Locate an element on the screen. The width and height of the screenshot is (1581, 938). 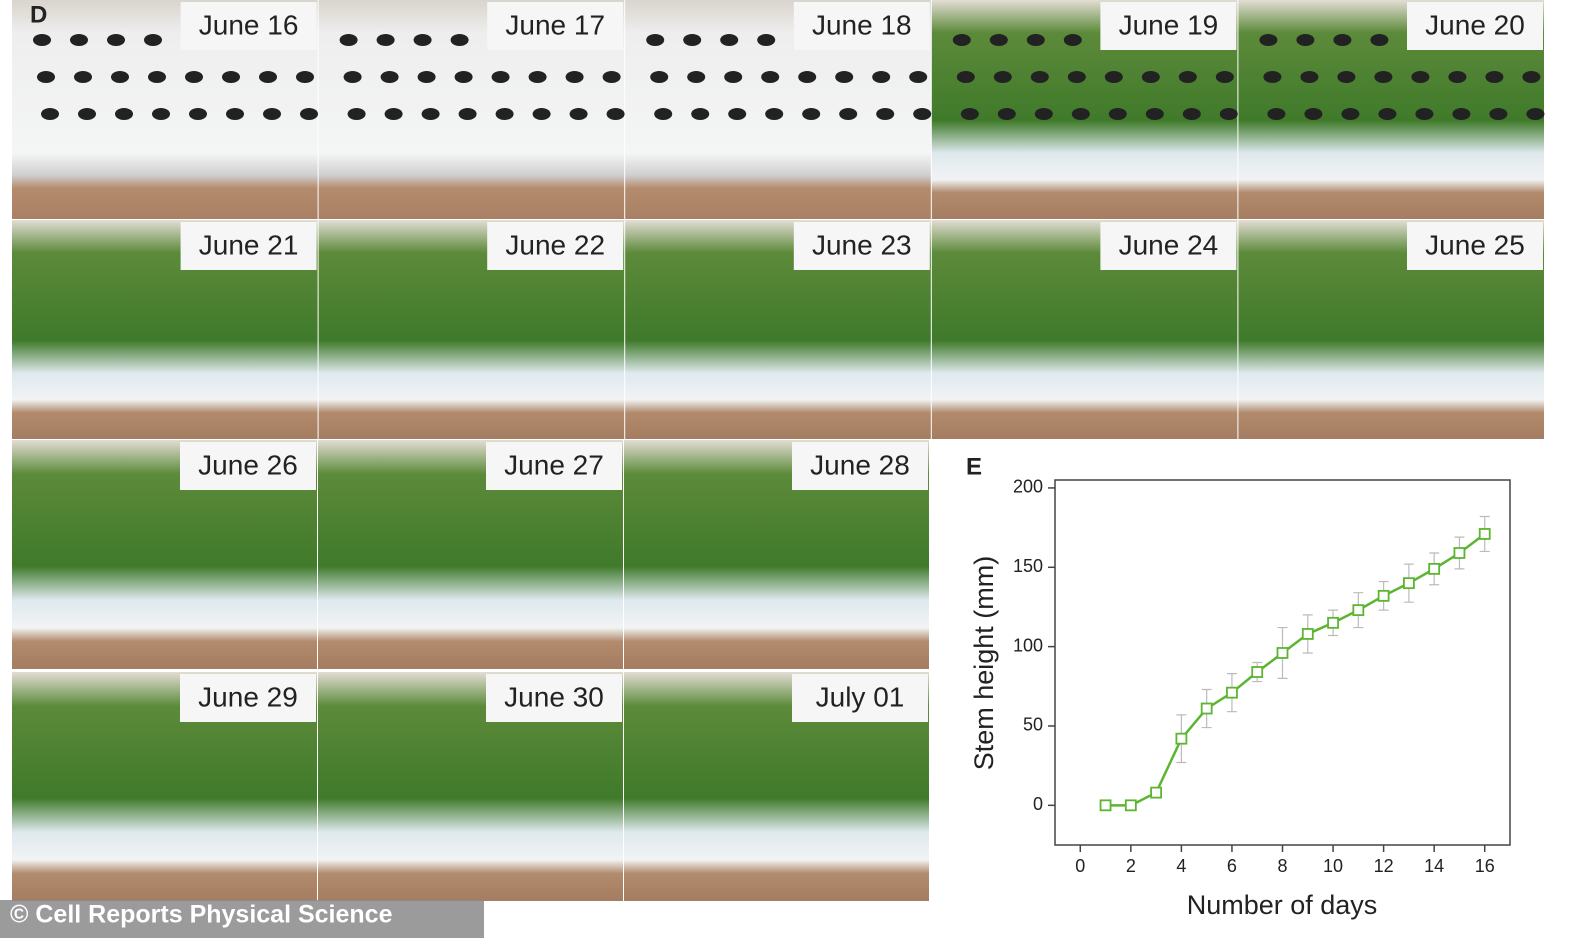
photo-date: June 28 is located at coordinates (860, 464).